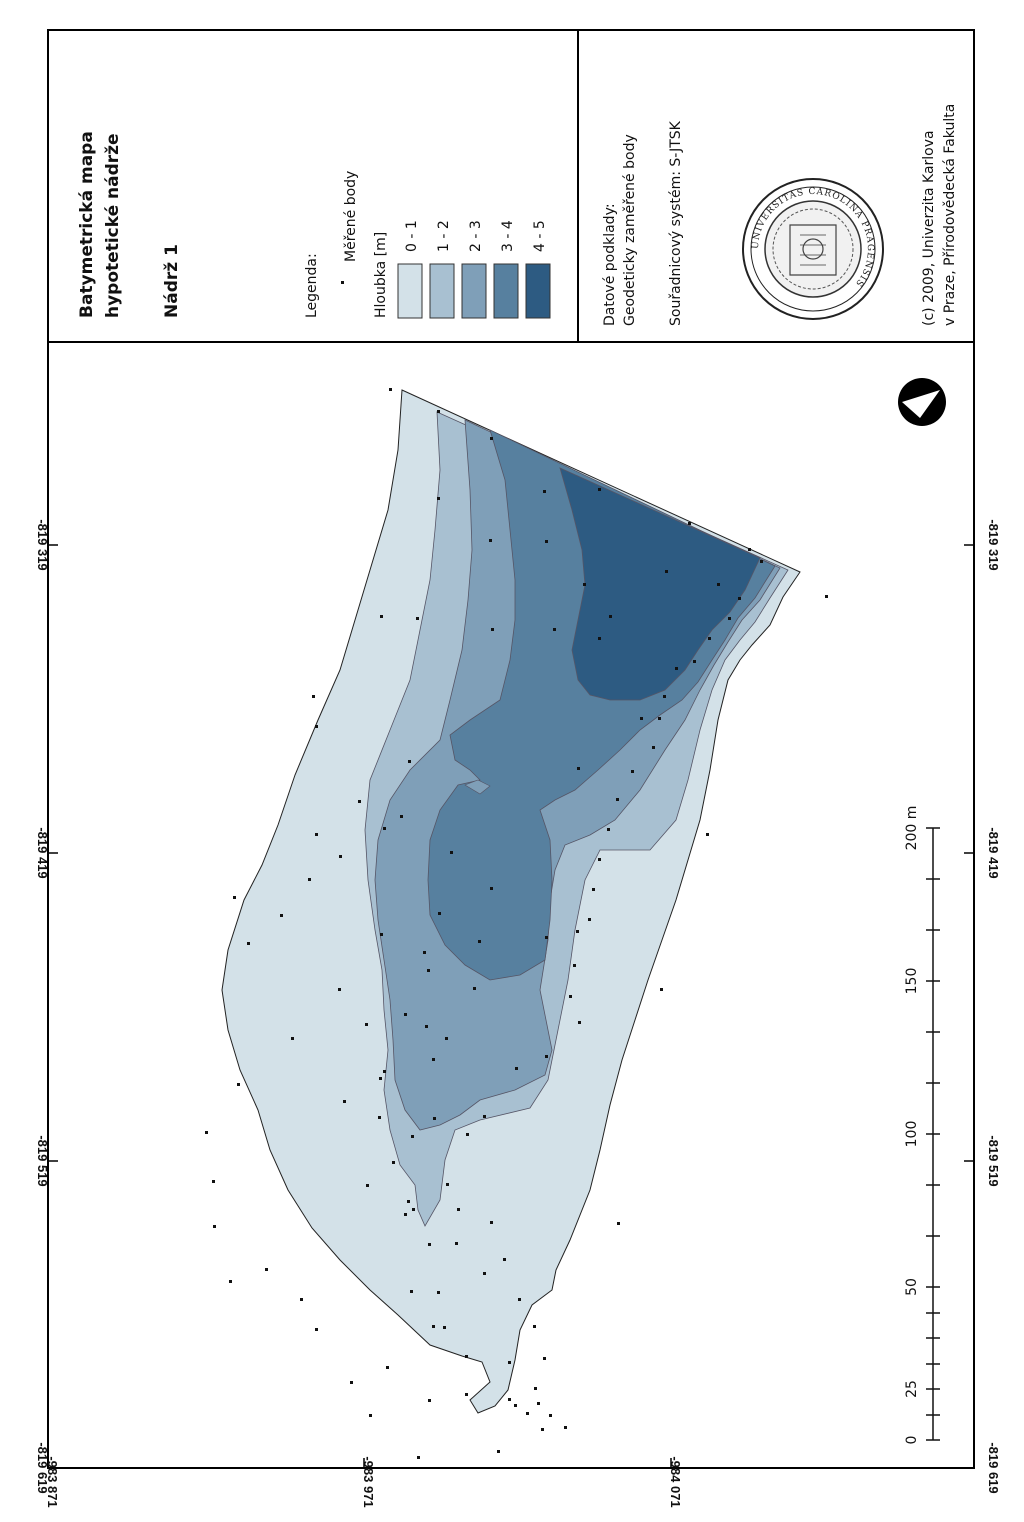  I want to click on scale-bar-labels: 0 25 50 100 150 200 m, so click(912, 1125).